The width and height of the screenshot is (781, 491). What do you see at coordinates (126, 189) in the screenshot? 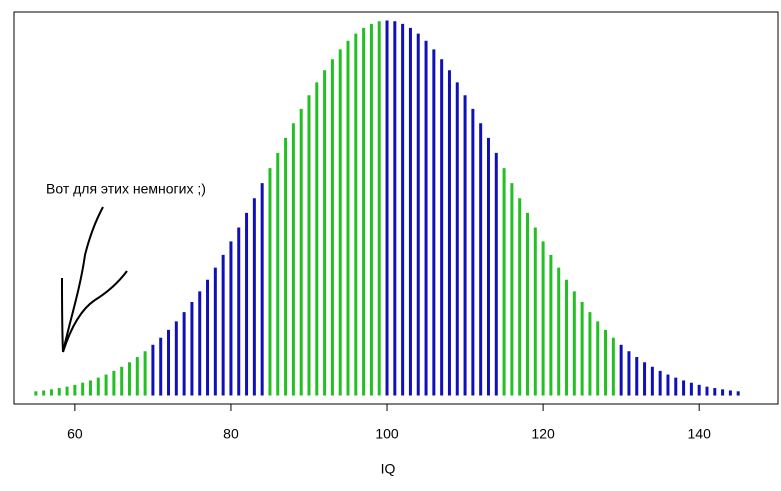
I see `annotation: Вот для этих немногих ;)` at bounding box center [126, 189].